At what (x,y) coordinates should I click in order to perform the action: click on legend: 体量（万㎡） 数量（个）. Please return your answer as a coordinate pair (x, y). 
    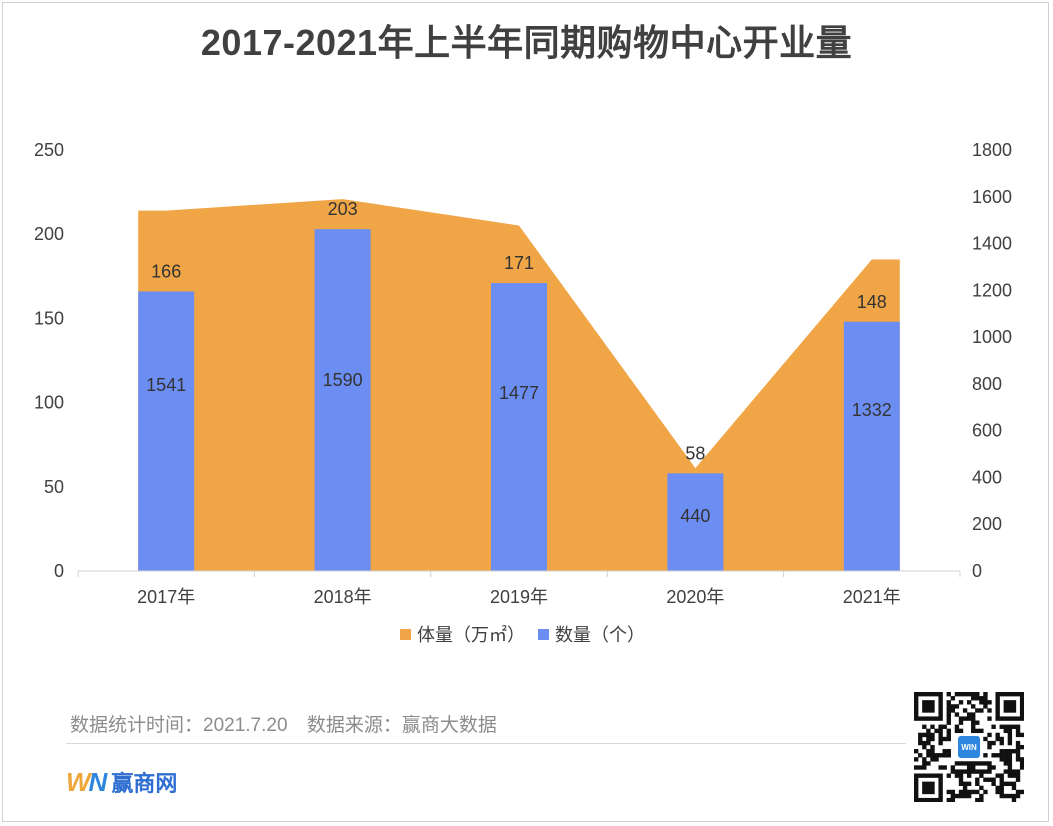
    Looking at the image, I should click on (522, 634).